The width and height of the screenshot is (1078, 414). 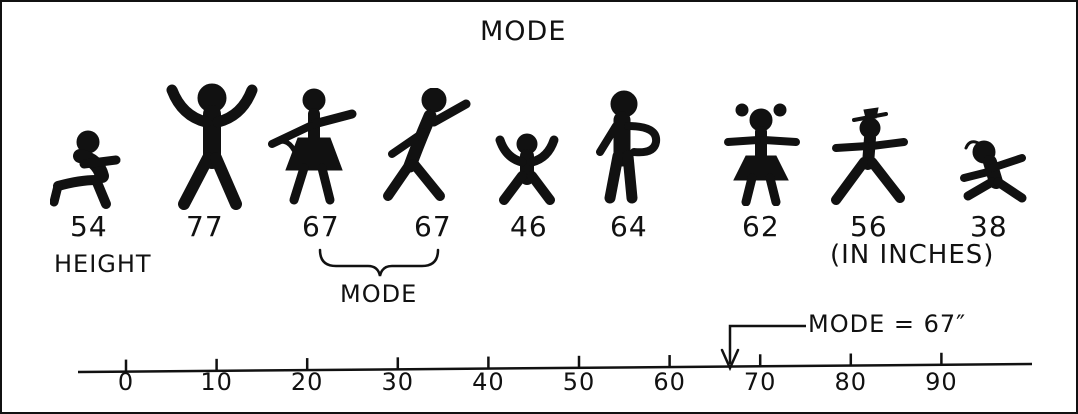 What do you see at coordinates (887, 324) in the screenshot?
I see `mode-callout-label: MODE = 67″` at bounding box center [887, 324].